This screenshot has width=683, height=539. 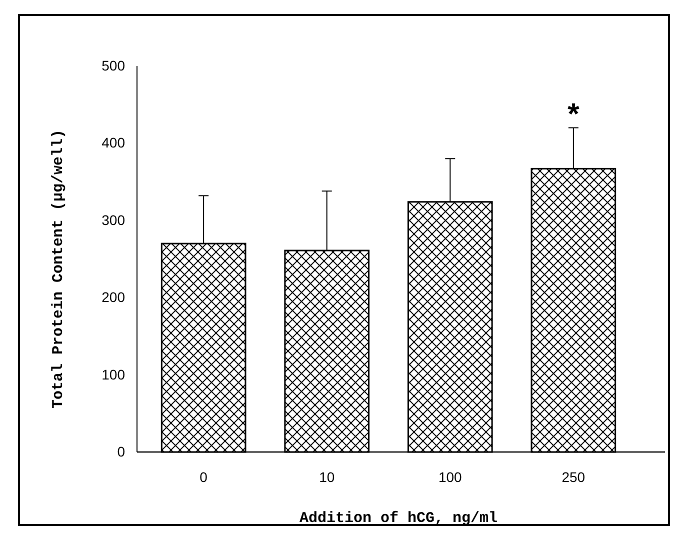 What do you see at coordinates (58, 269) in the screenshot?
I see `y-axis-title: Total Protein Content (µg/well)` at bounding box center [58, 269].